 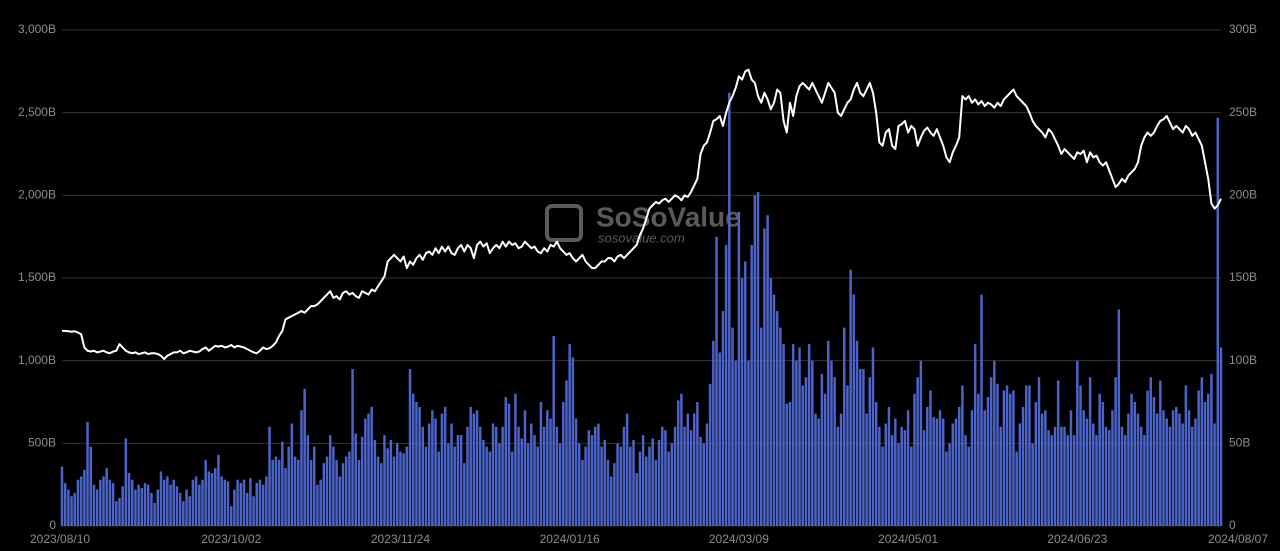 I want to click on x-tick-label: 2024/01/16, so click(x=570, y=539).